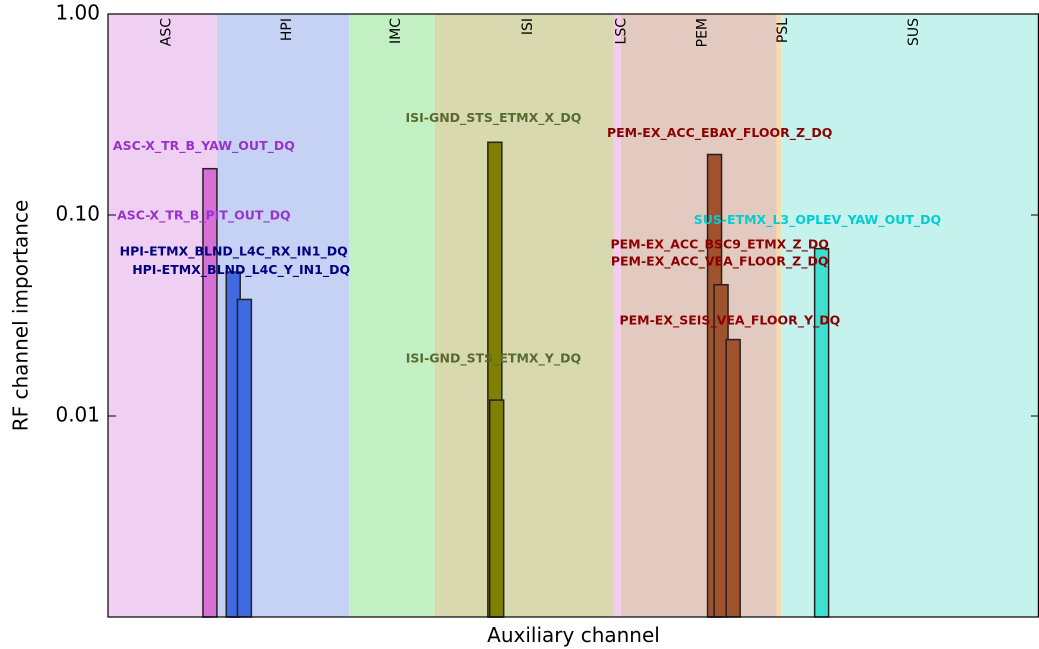 The height and width of the screenshot is (649, 1039). Describe the element at coordinates (241, 270) in the screenshot. I see `channel-annotation: HPI-ETMX_BLND_L4C_Y_IN1_DQ` at that location.